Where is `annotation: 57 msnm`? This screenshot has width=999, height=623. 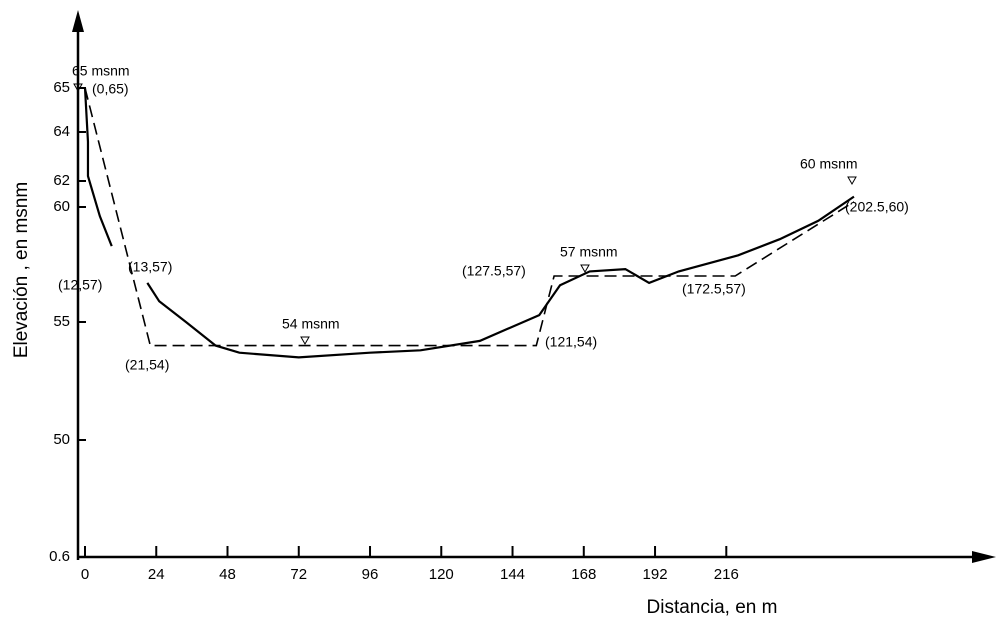 annotation: 57 msnm is located at coordinates (589, 252).